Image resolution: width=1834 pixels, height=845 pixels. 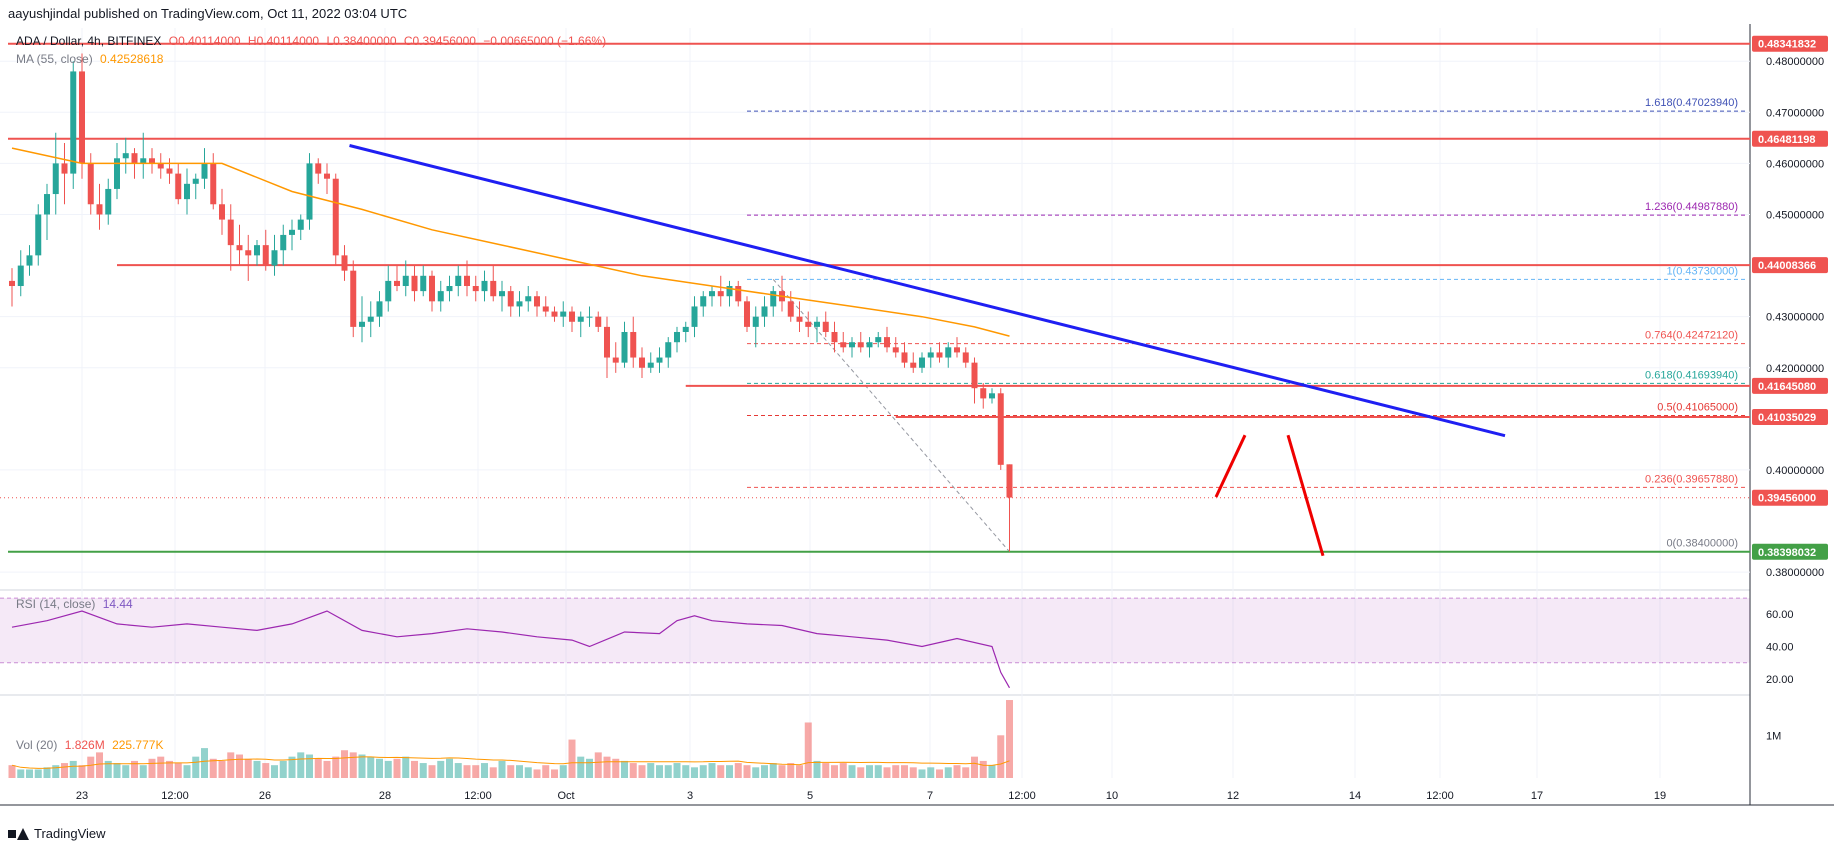 I want to click on x-tick-label: 5, so click(x=810, y=796).